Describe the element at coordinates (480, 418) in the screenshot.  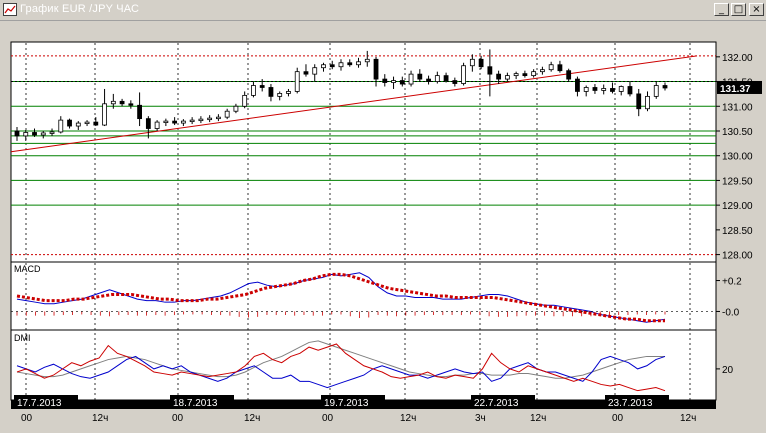
I see `time-label: 3ч` at that location.